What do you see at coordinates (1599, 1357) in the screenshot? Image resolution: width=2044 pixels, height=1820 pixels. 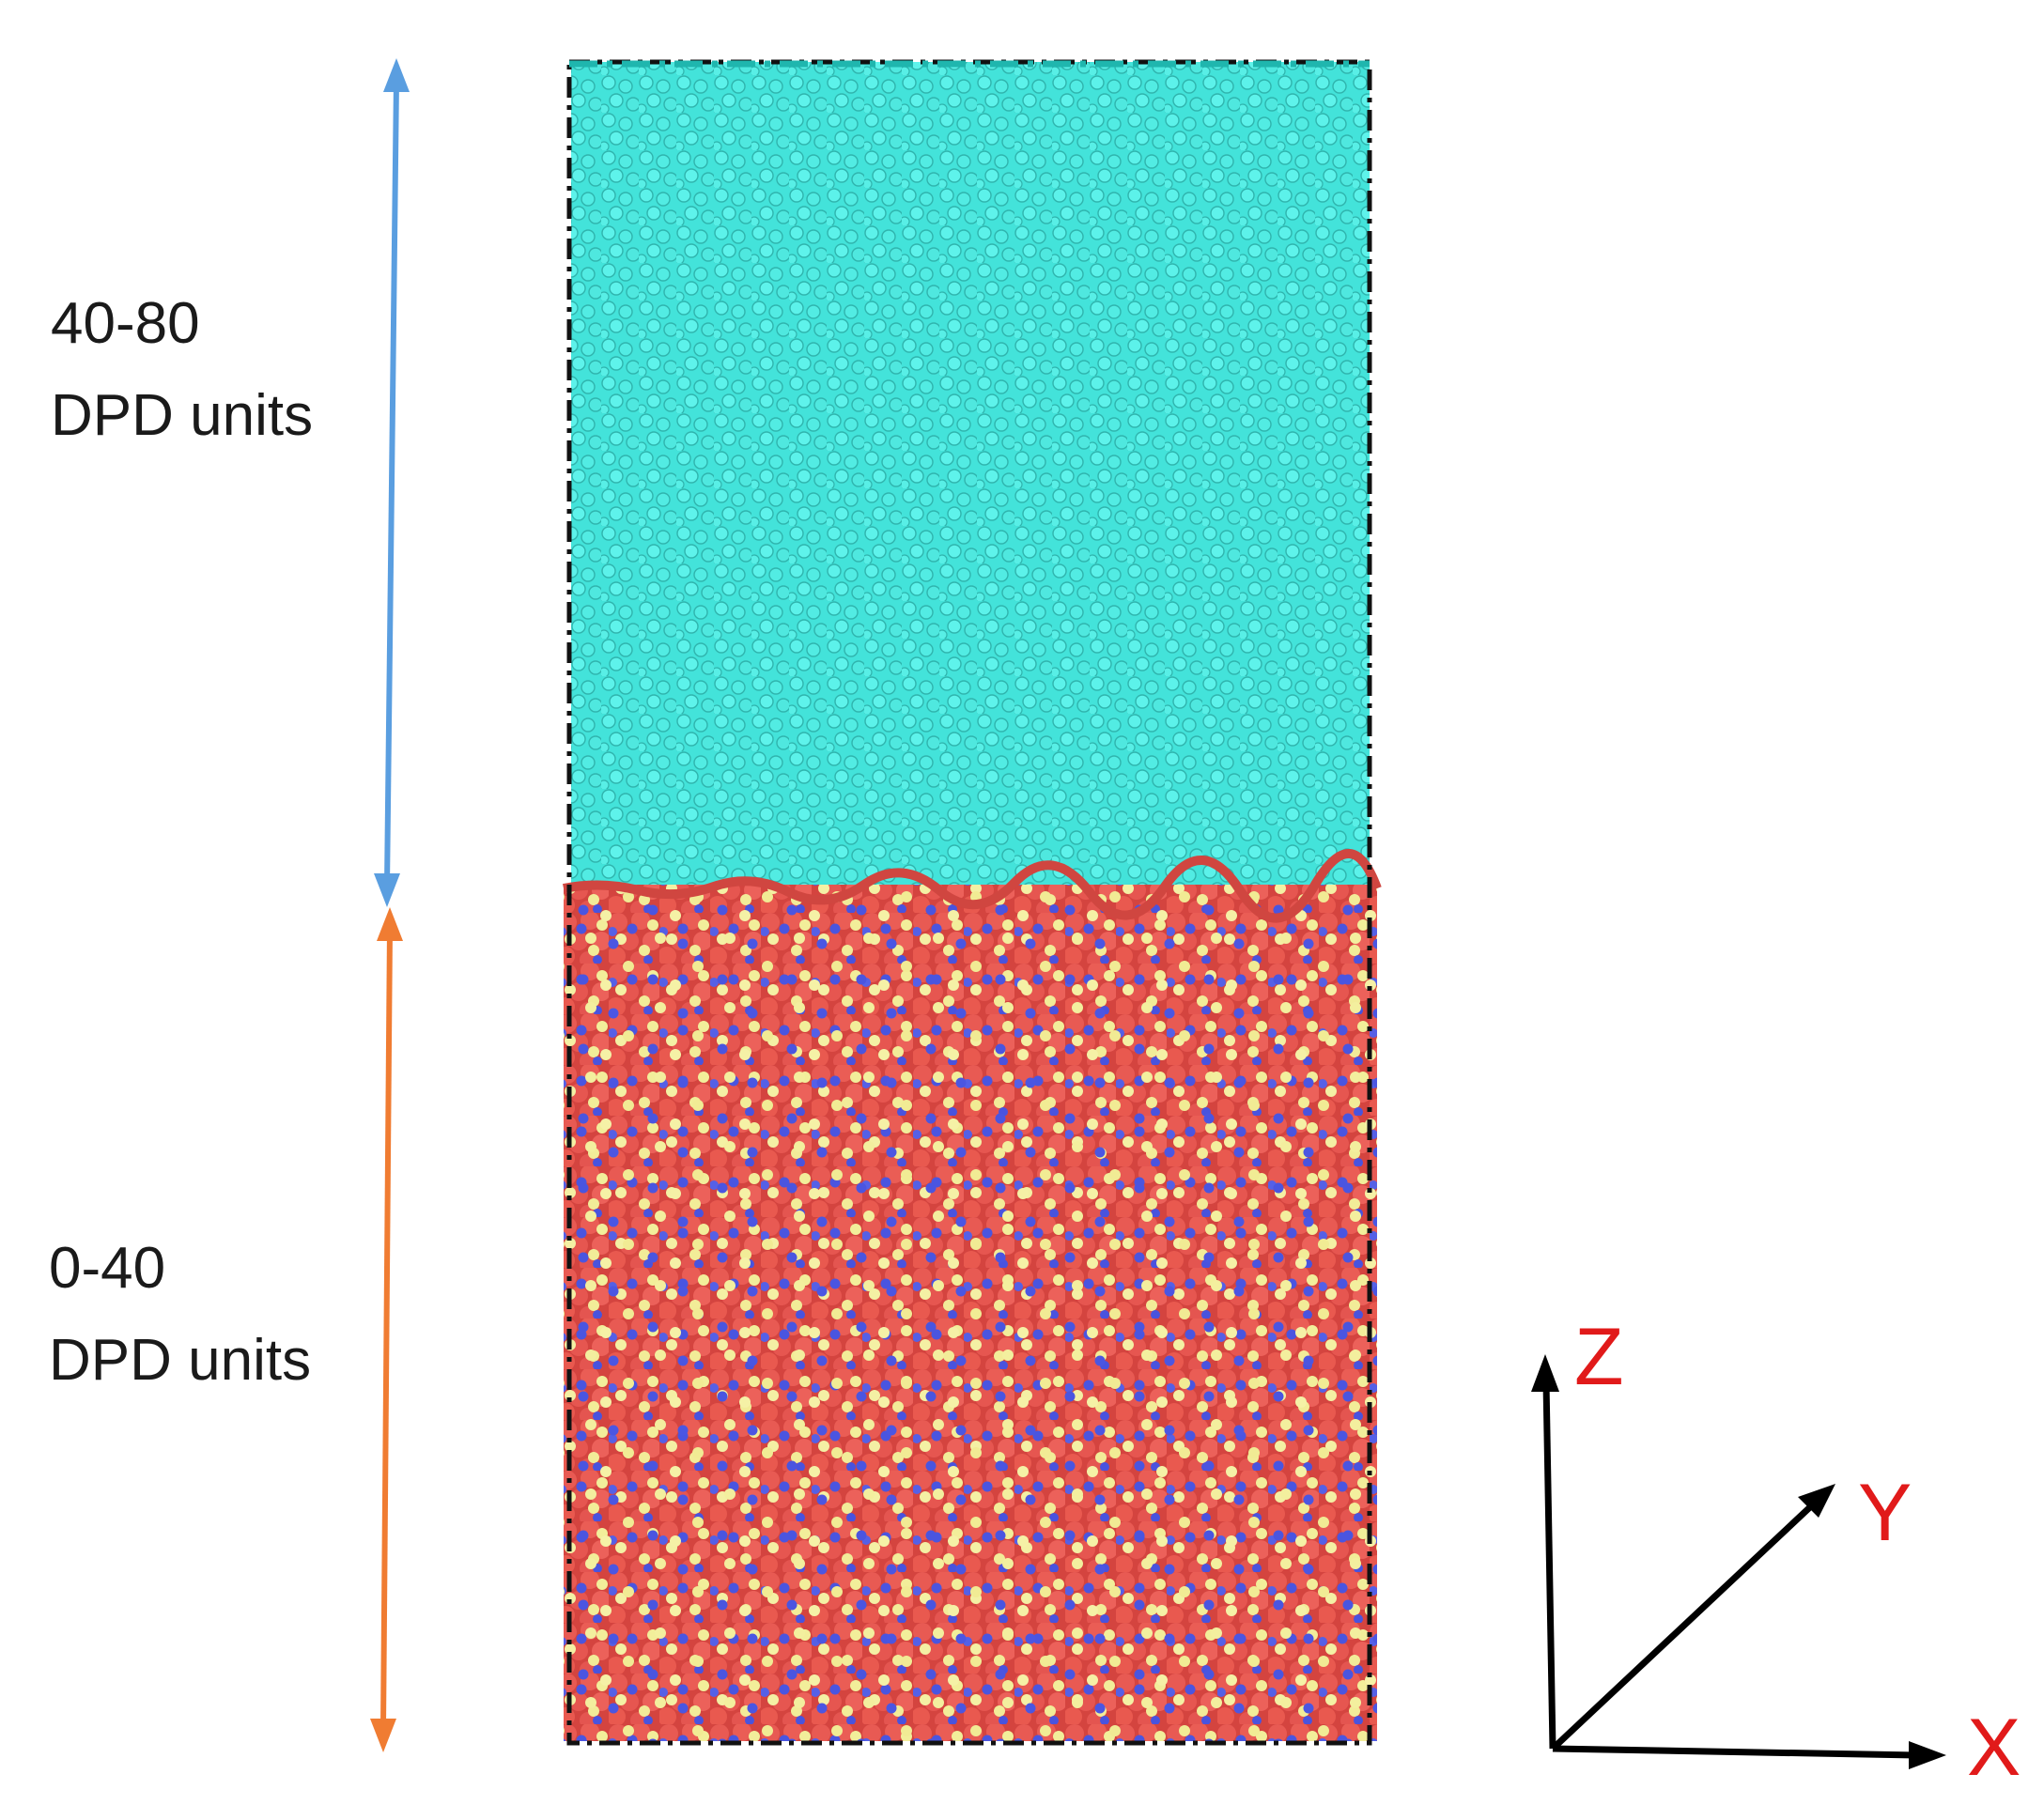 I see `axis-label-z: Z` at bounding box center [1599, 1357].